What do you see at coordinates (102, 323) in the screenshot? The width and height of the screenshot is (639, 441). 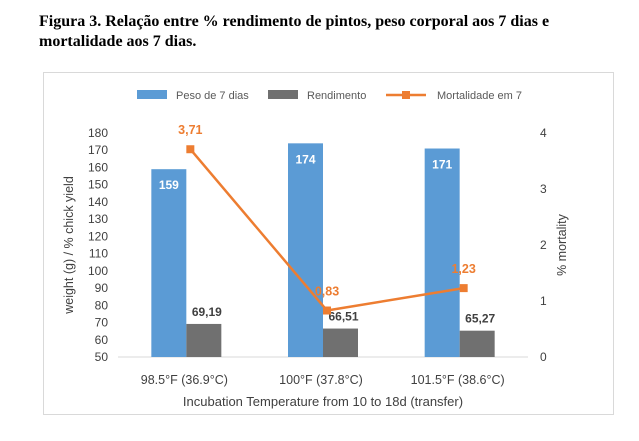 I see `y-tick-label: 70` at bounding box center [102, 323].